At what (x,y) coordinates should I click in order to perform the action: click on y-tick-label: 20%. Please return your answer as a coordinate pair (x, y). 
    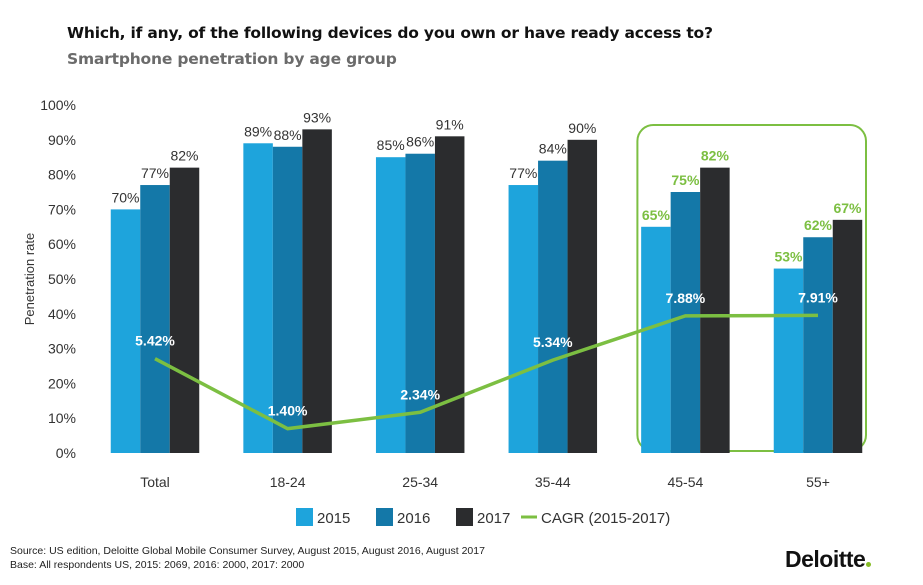
    Looking at the image, I should click on (62, 383).